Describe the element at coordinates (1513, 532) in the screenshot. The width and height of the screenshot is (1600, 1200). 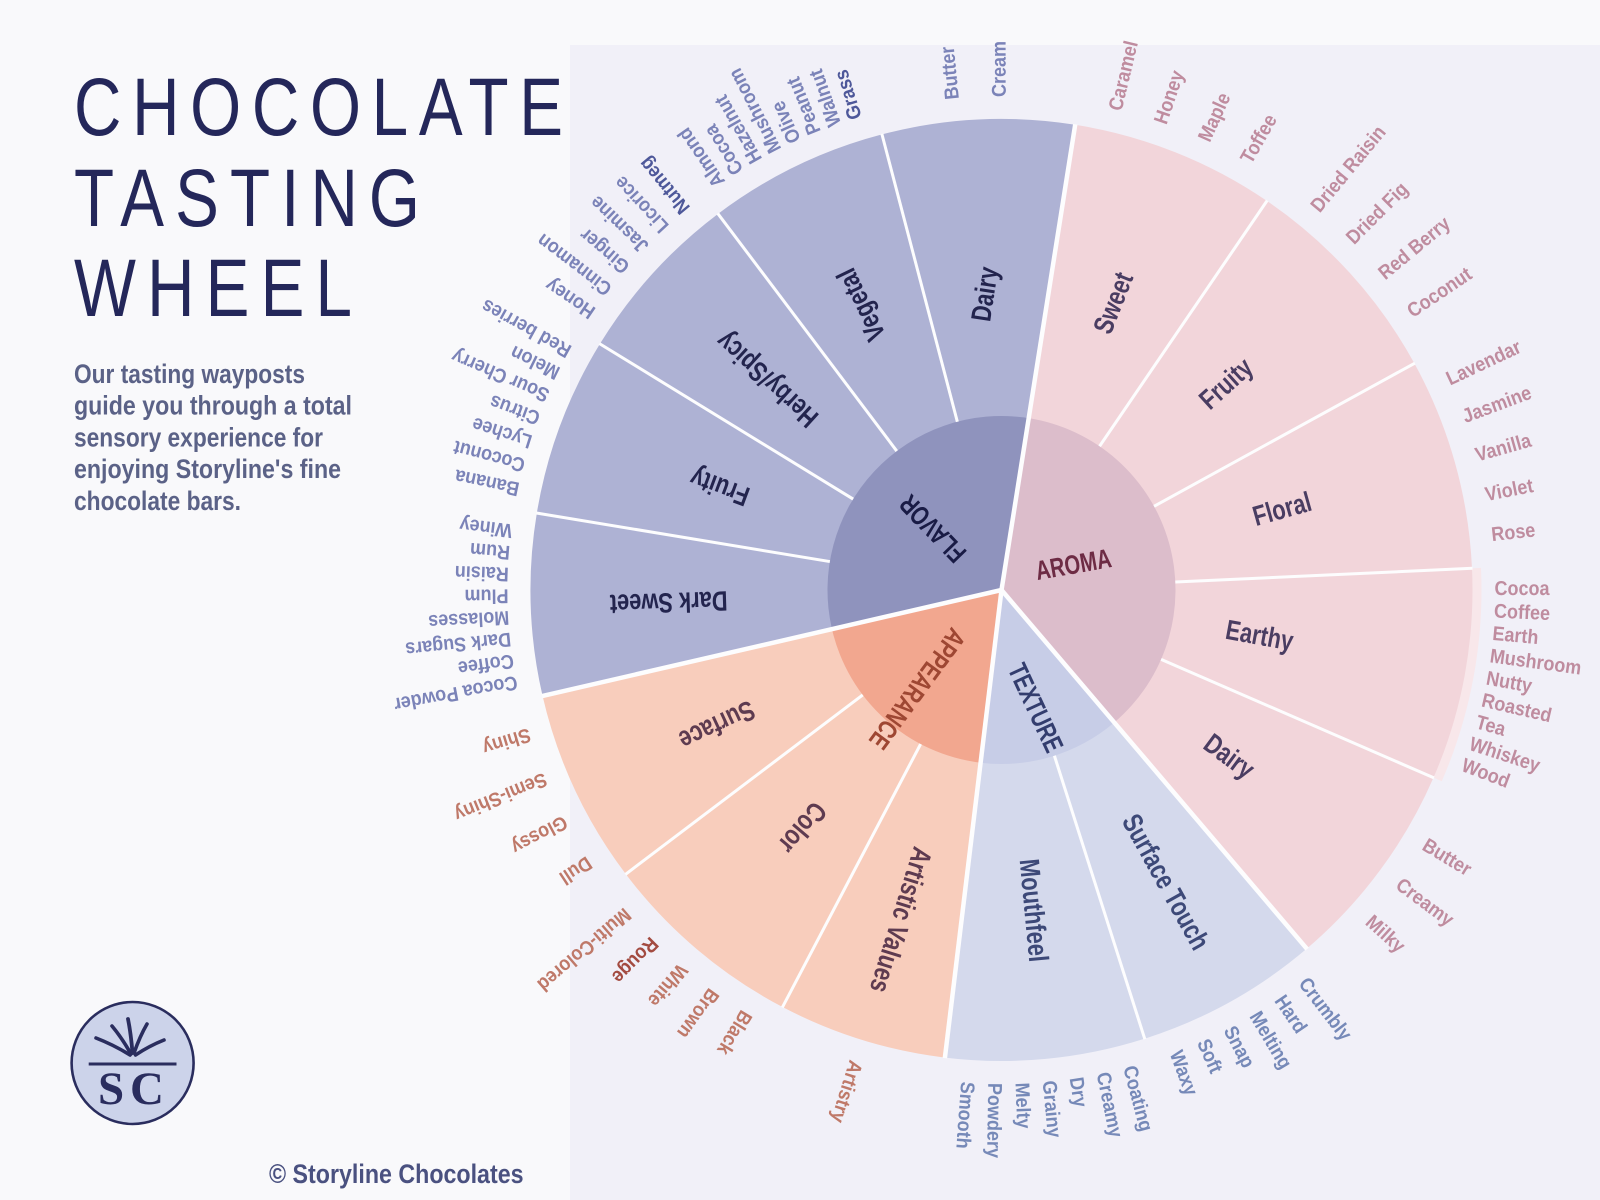
I see `svg-text: Rose` at that location.